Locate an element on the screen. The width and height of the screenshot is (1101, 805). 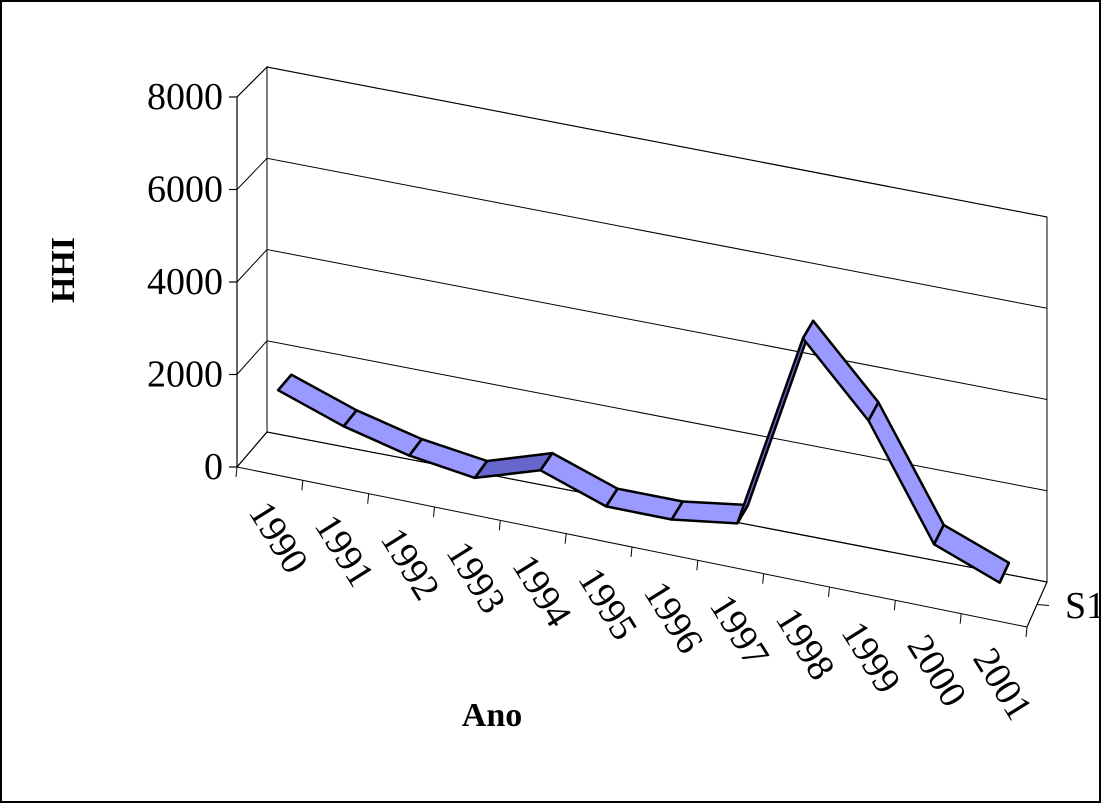
side-wall is located at coordinates (252, 267).